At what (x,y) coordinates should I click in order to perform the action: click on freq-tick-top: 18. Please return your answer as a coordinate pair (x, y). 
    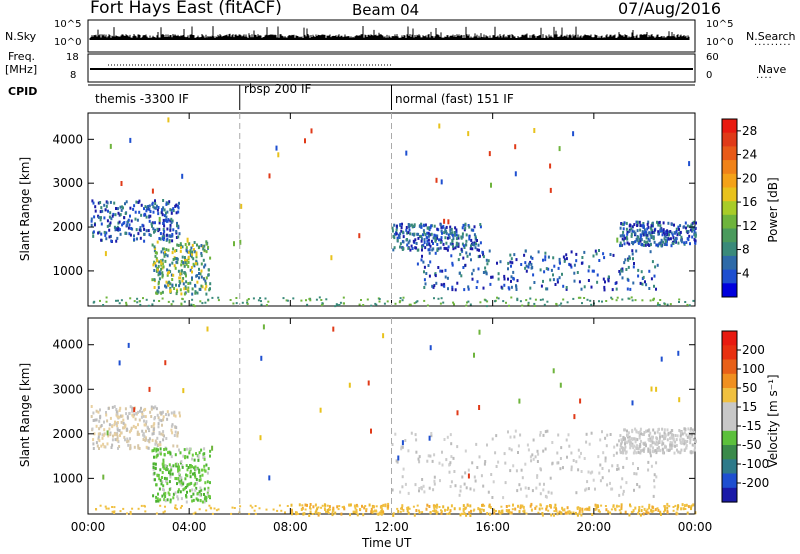
    Looking at the image, I should click on (72, 57).